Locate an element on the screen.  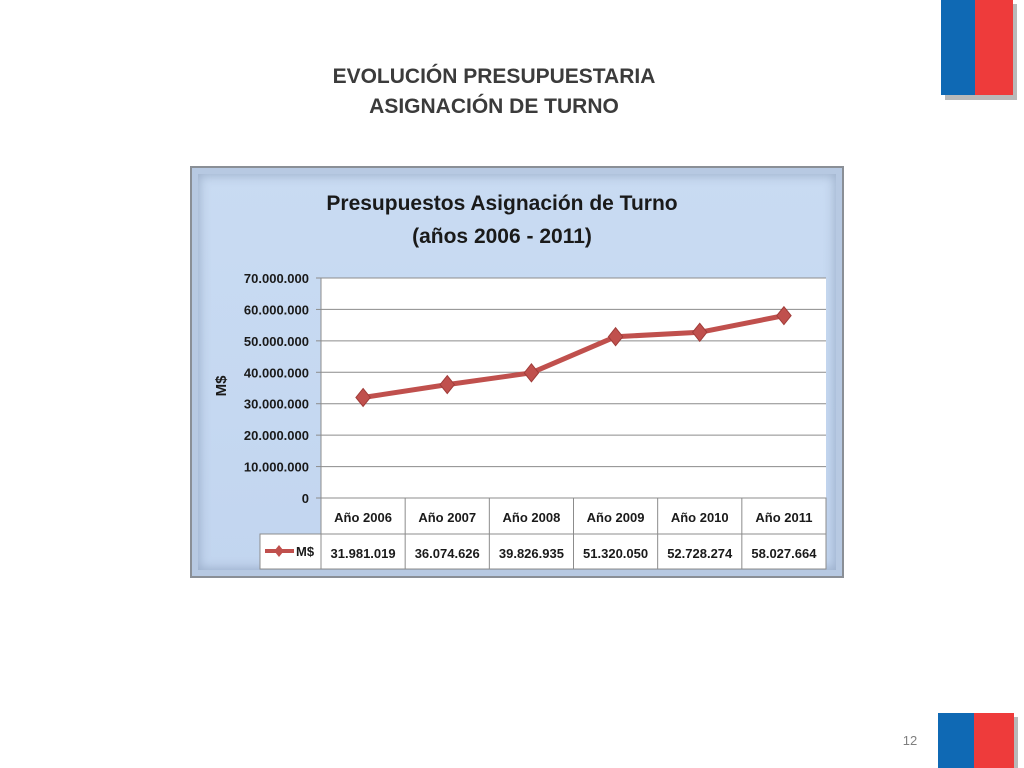
chart-subtitle: (años 2006 - 2011) is located at coordinates (502, 236).